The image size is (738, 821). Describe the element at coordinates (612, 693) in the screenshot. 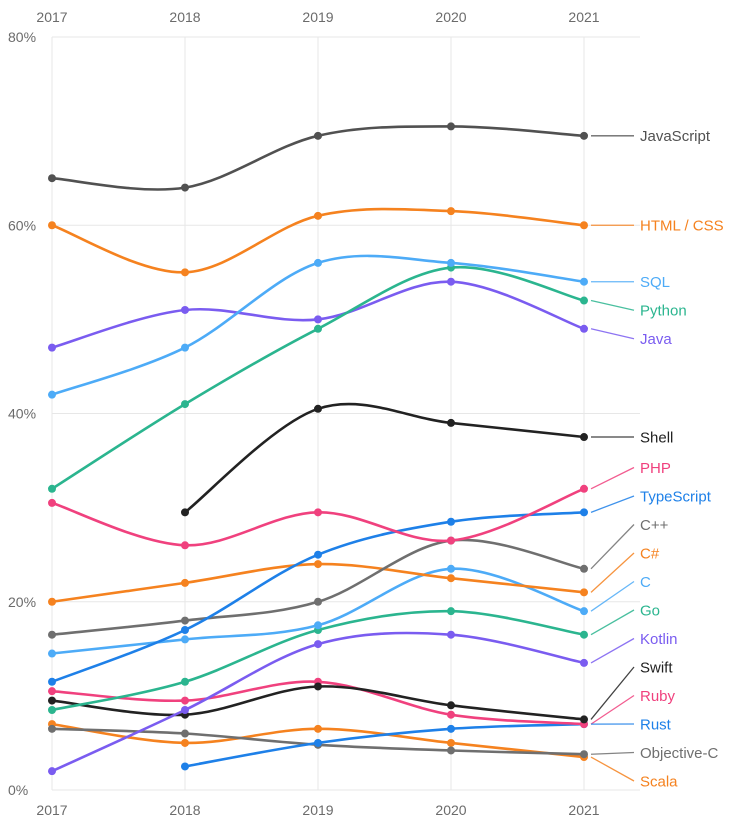

I see `label-connector-swift` at that location.